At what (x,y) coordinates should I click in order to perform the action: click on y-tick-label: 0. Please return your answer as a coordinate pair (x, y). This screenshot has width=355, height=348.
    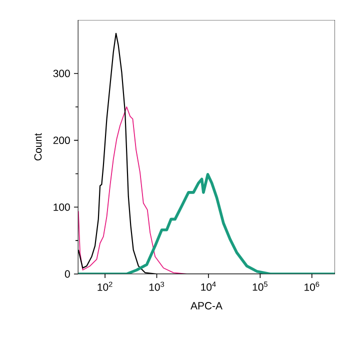
    Looking at the image, I should click on (67, 274).